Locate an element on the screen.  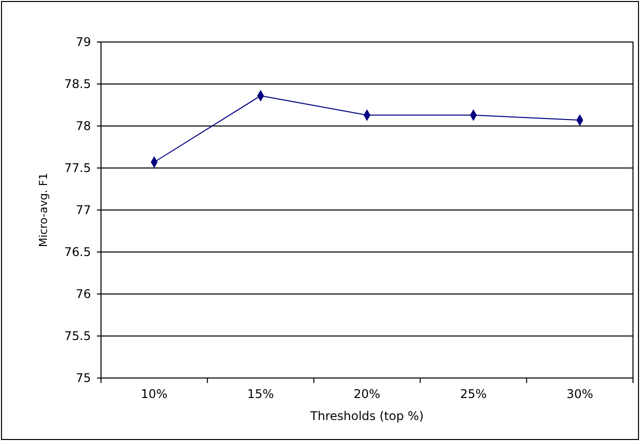
y-tick-label: 78.5 is located at coordinates (77, 84).